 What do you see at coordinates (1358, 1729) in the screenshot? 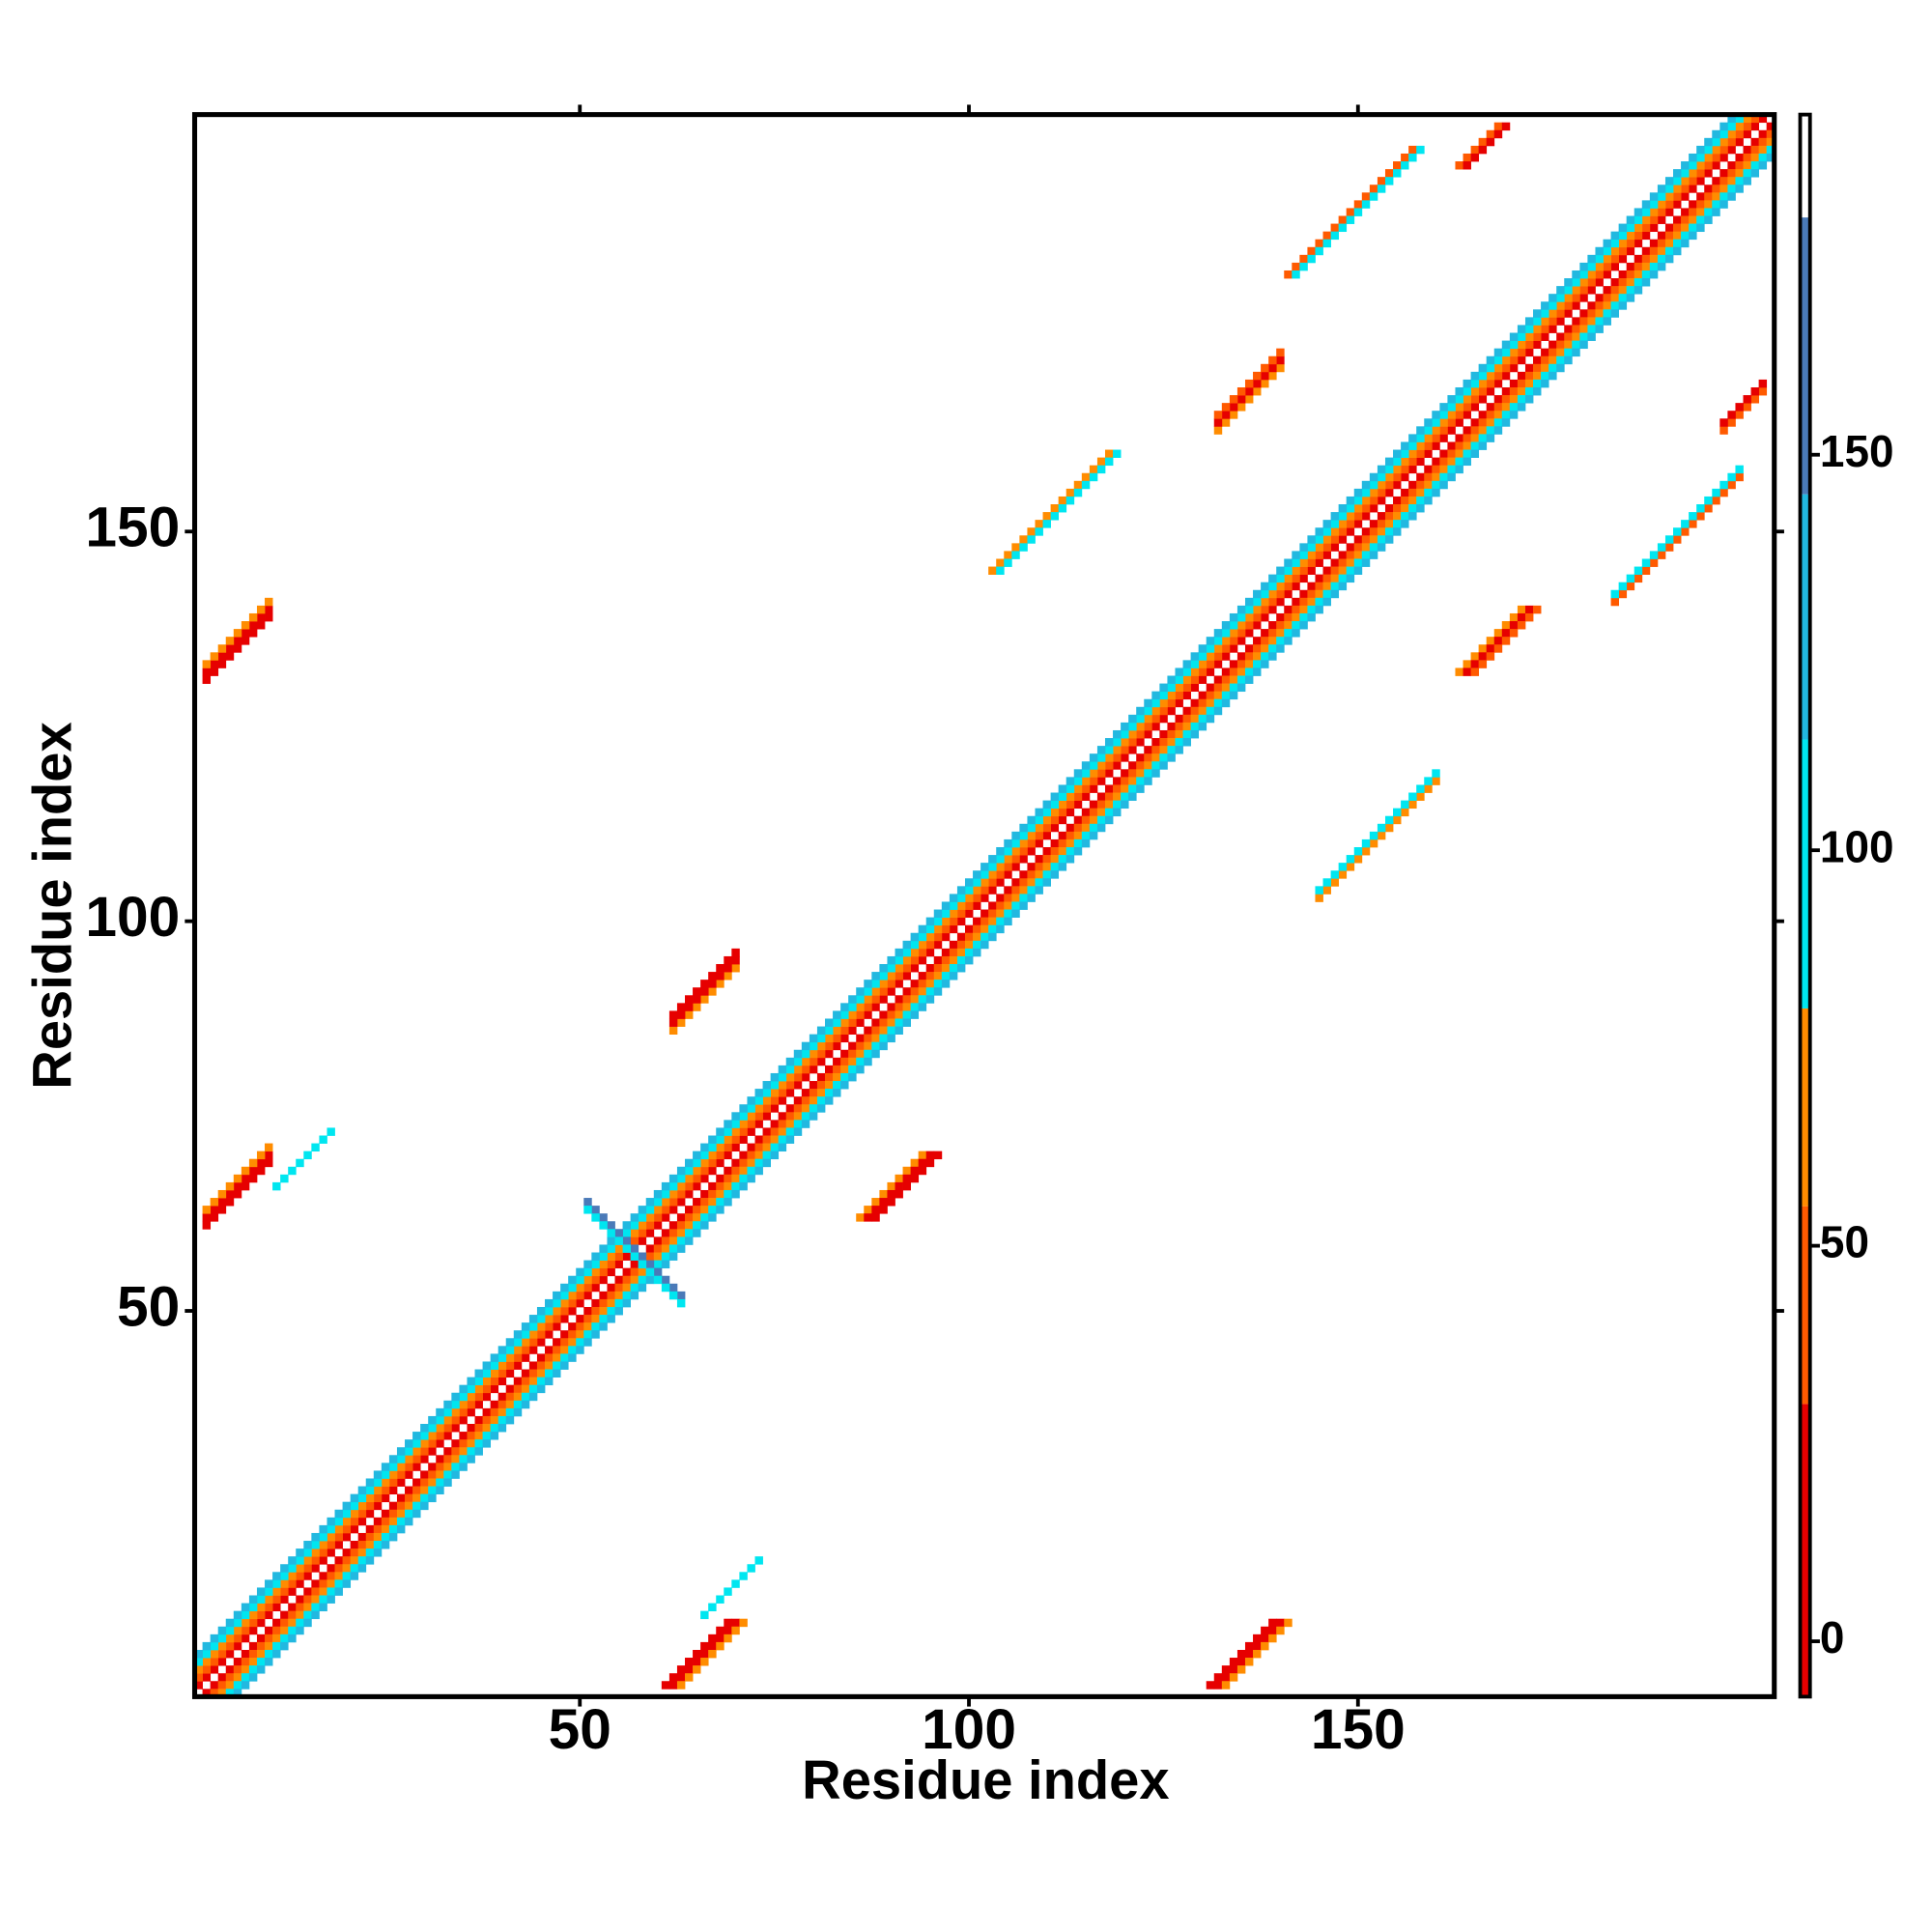
I see `x-tick-label: 150` at bounding box center [1358, 1729].